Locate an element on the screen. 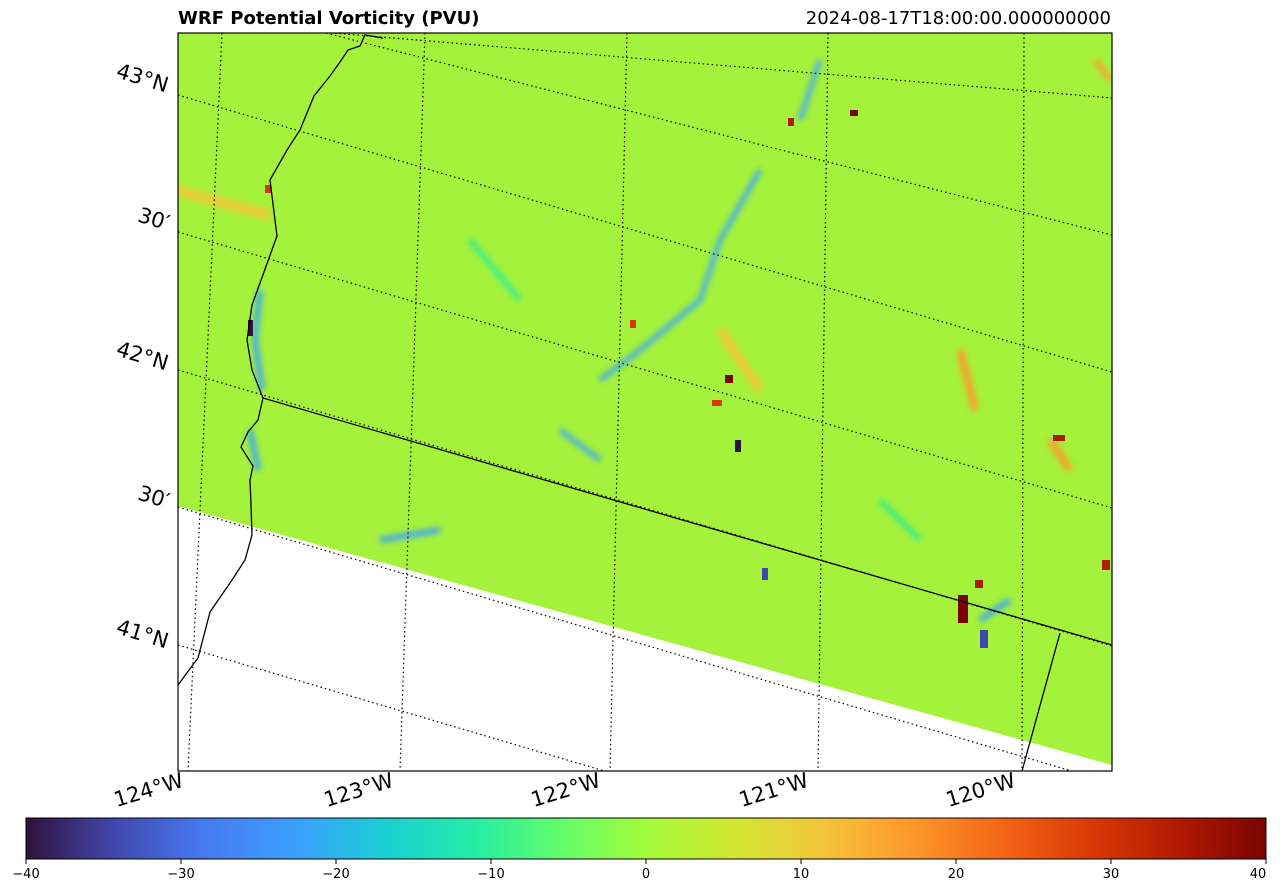  colorbar-tick-label: 40 is located at coordinates (1258, 874).